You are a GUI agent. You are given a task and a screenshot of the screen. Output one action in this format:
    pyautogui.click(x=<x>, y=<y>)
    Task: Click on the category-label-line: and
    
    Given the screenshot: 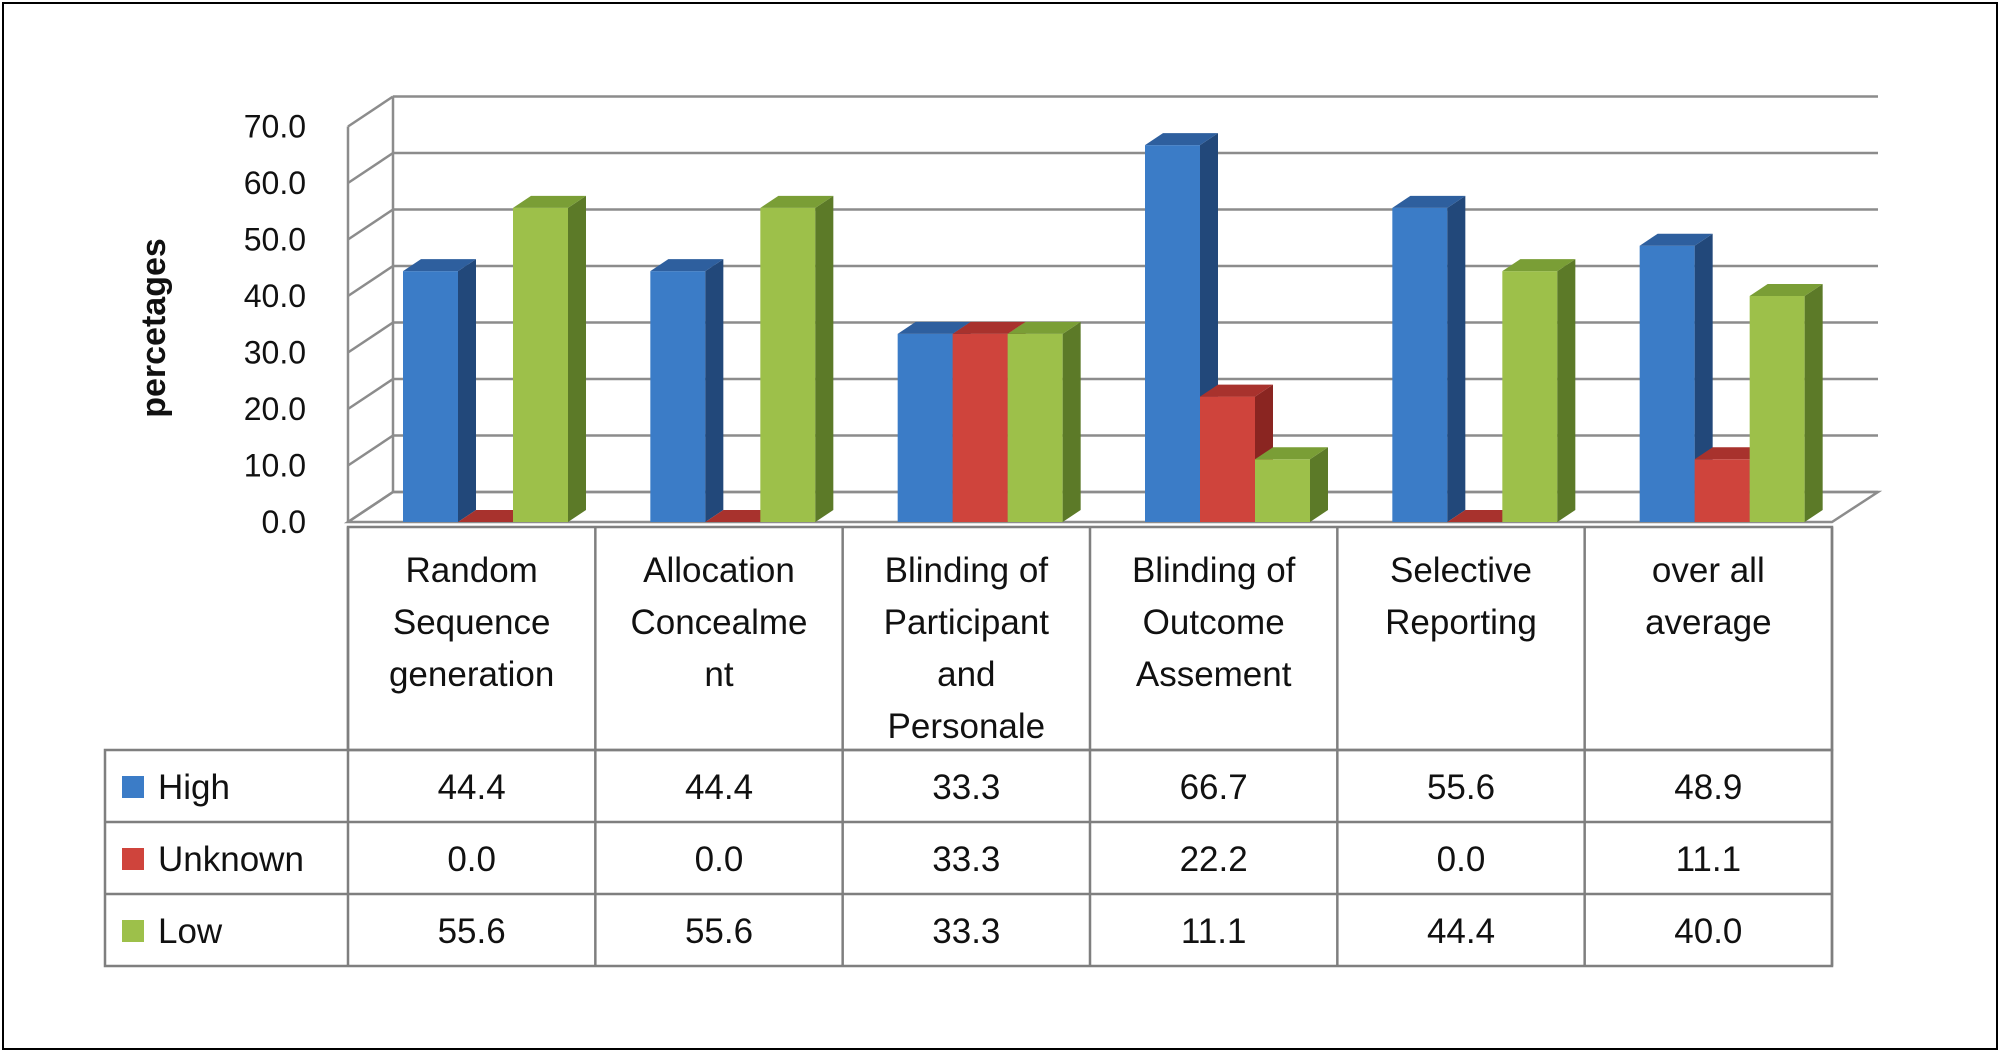 What is the action you would take?
    pyautogui.click(x=966, y=674)
    